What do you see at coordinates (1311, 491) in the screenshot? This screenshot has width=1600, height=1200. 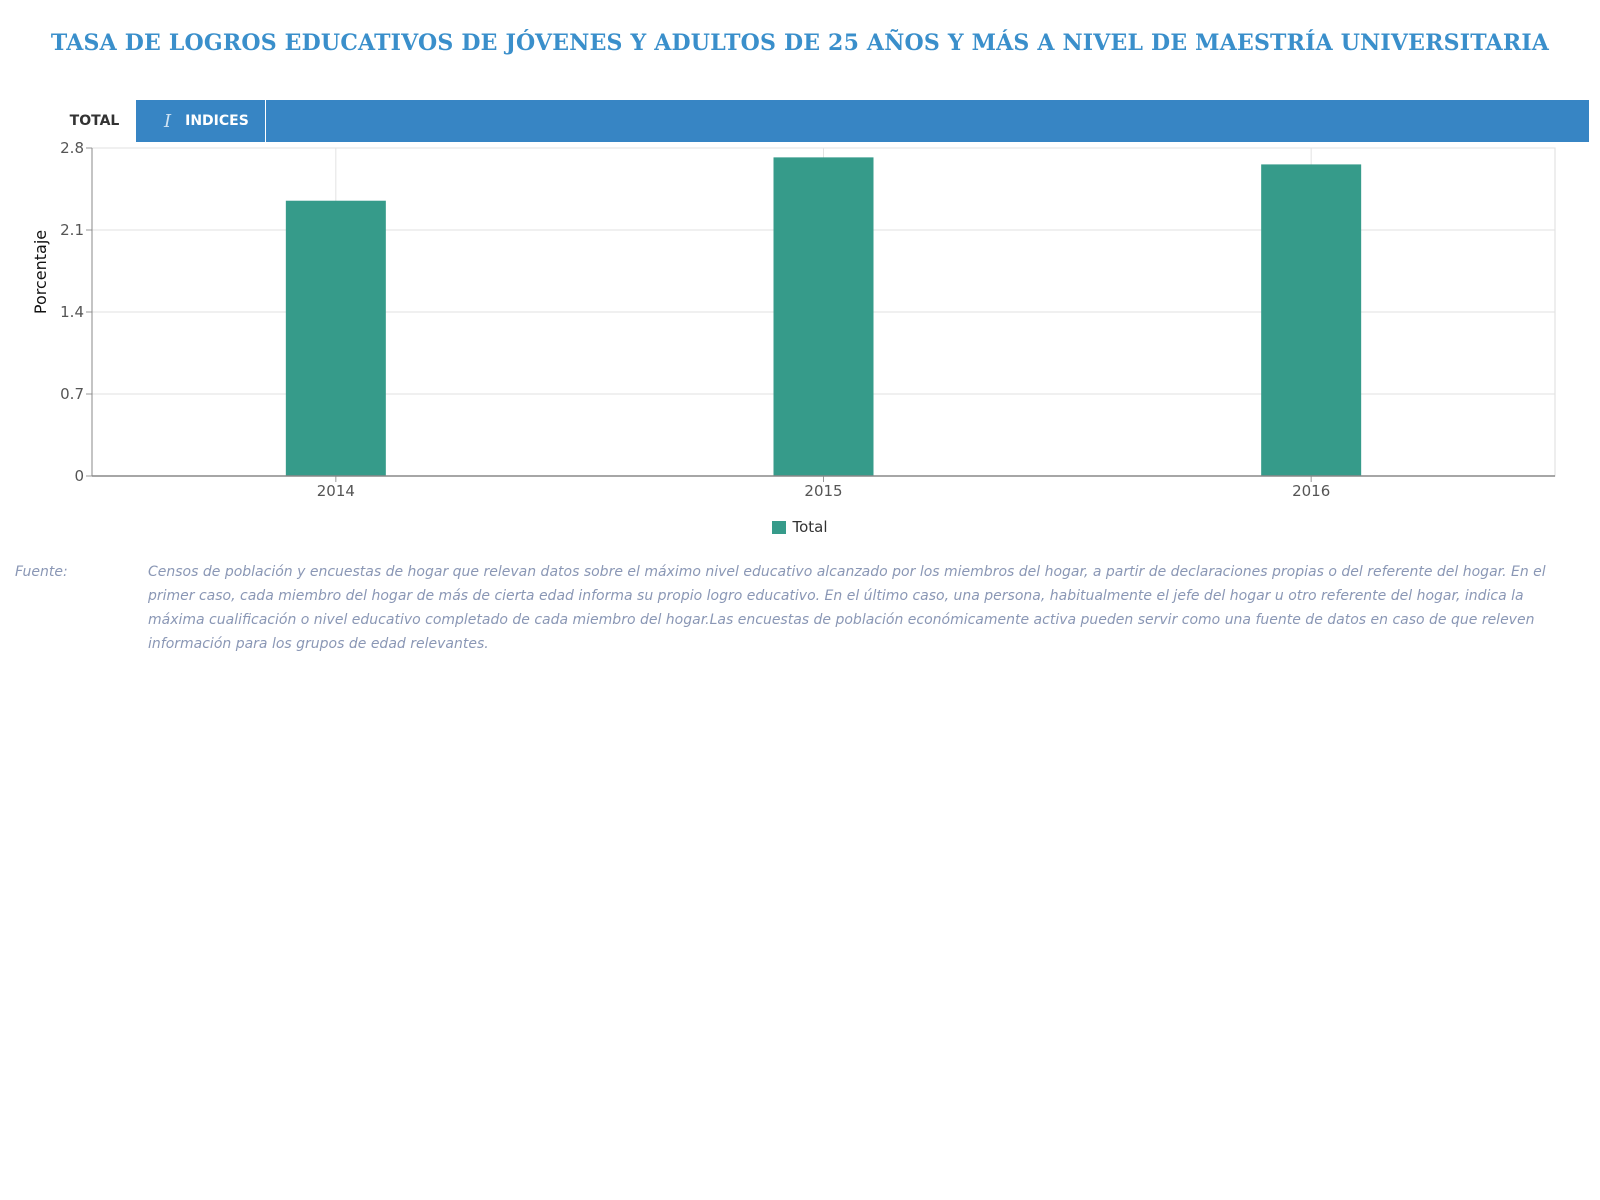 I see `x-tick-label: 2016` at bounding box center [1311, 491].